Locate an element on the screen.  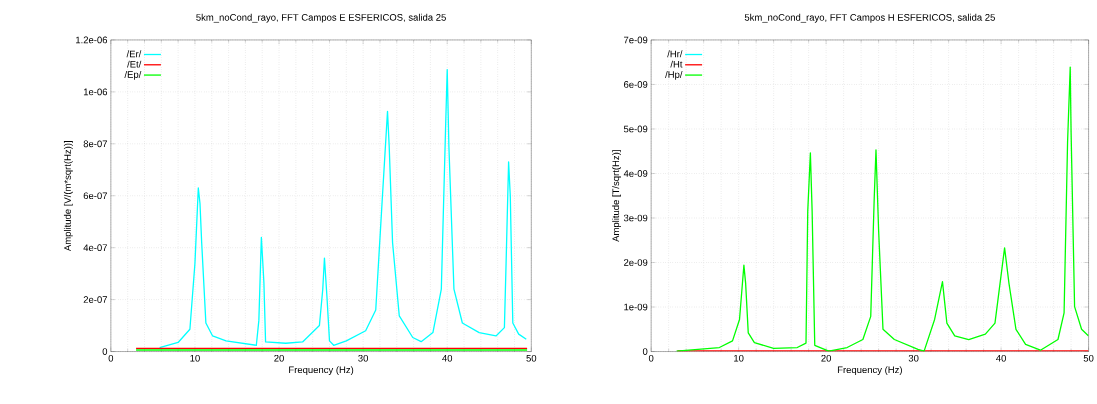
legend-label: /Hr/ is located at coordinates (675, 54).